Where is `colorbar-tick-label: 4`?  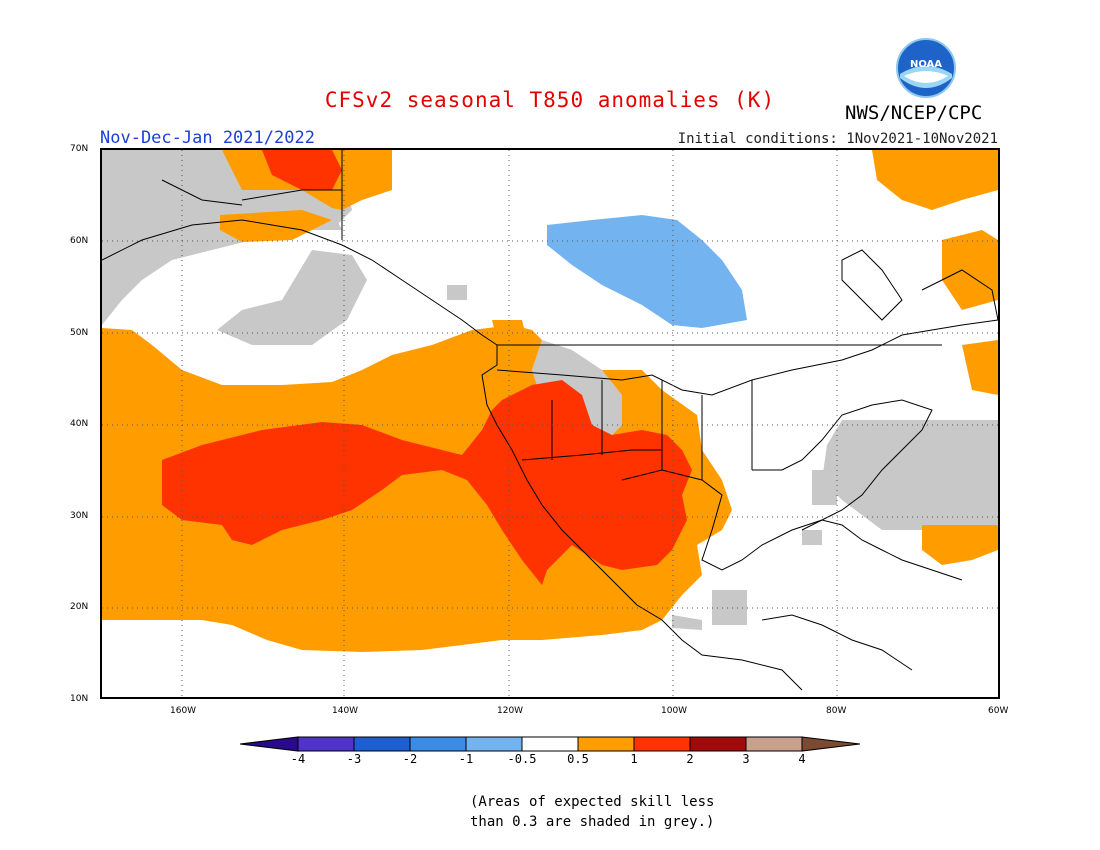 colorbar-tick-label: 4 is located at coordinates (802, 759).